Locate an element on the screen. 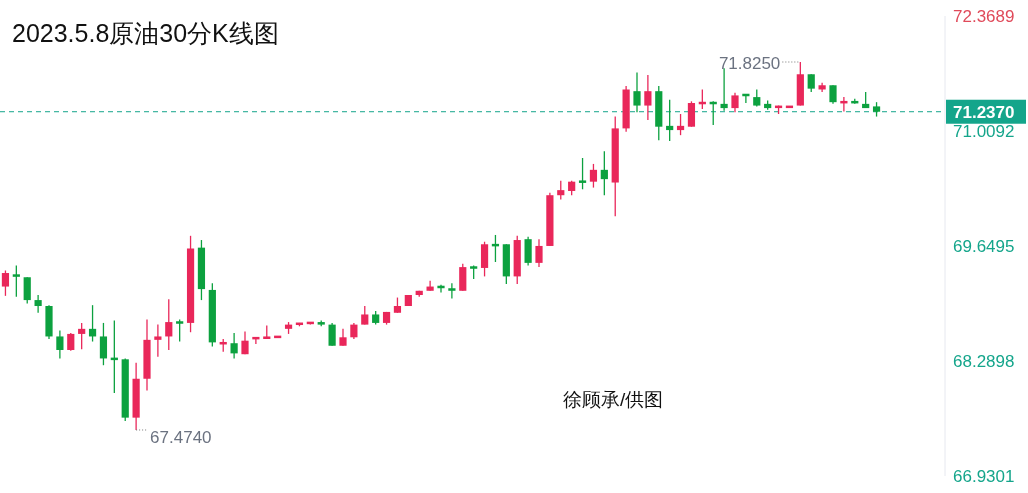  y-tick-label: 69.6495 is located at coordinates (984, 246).